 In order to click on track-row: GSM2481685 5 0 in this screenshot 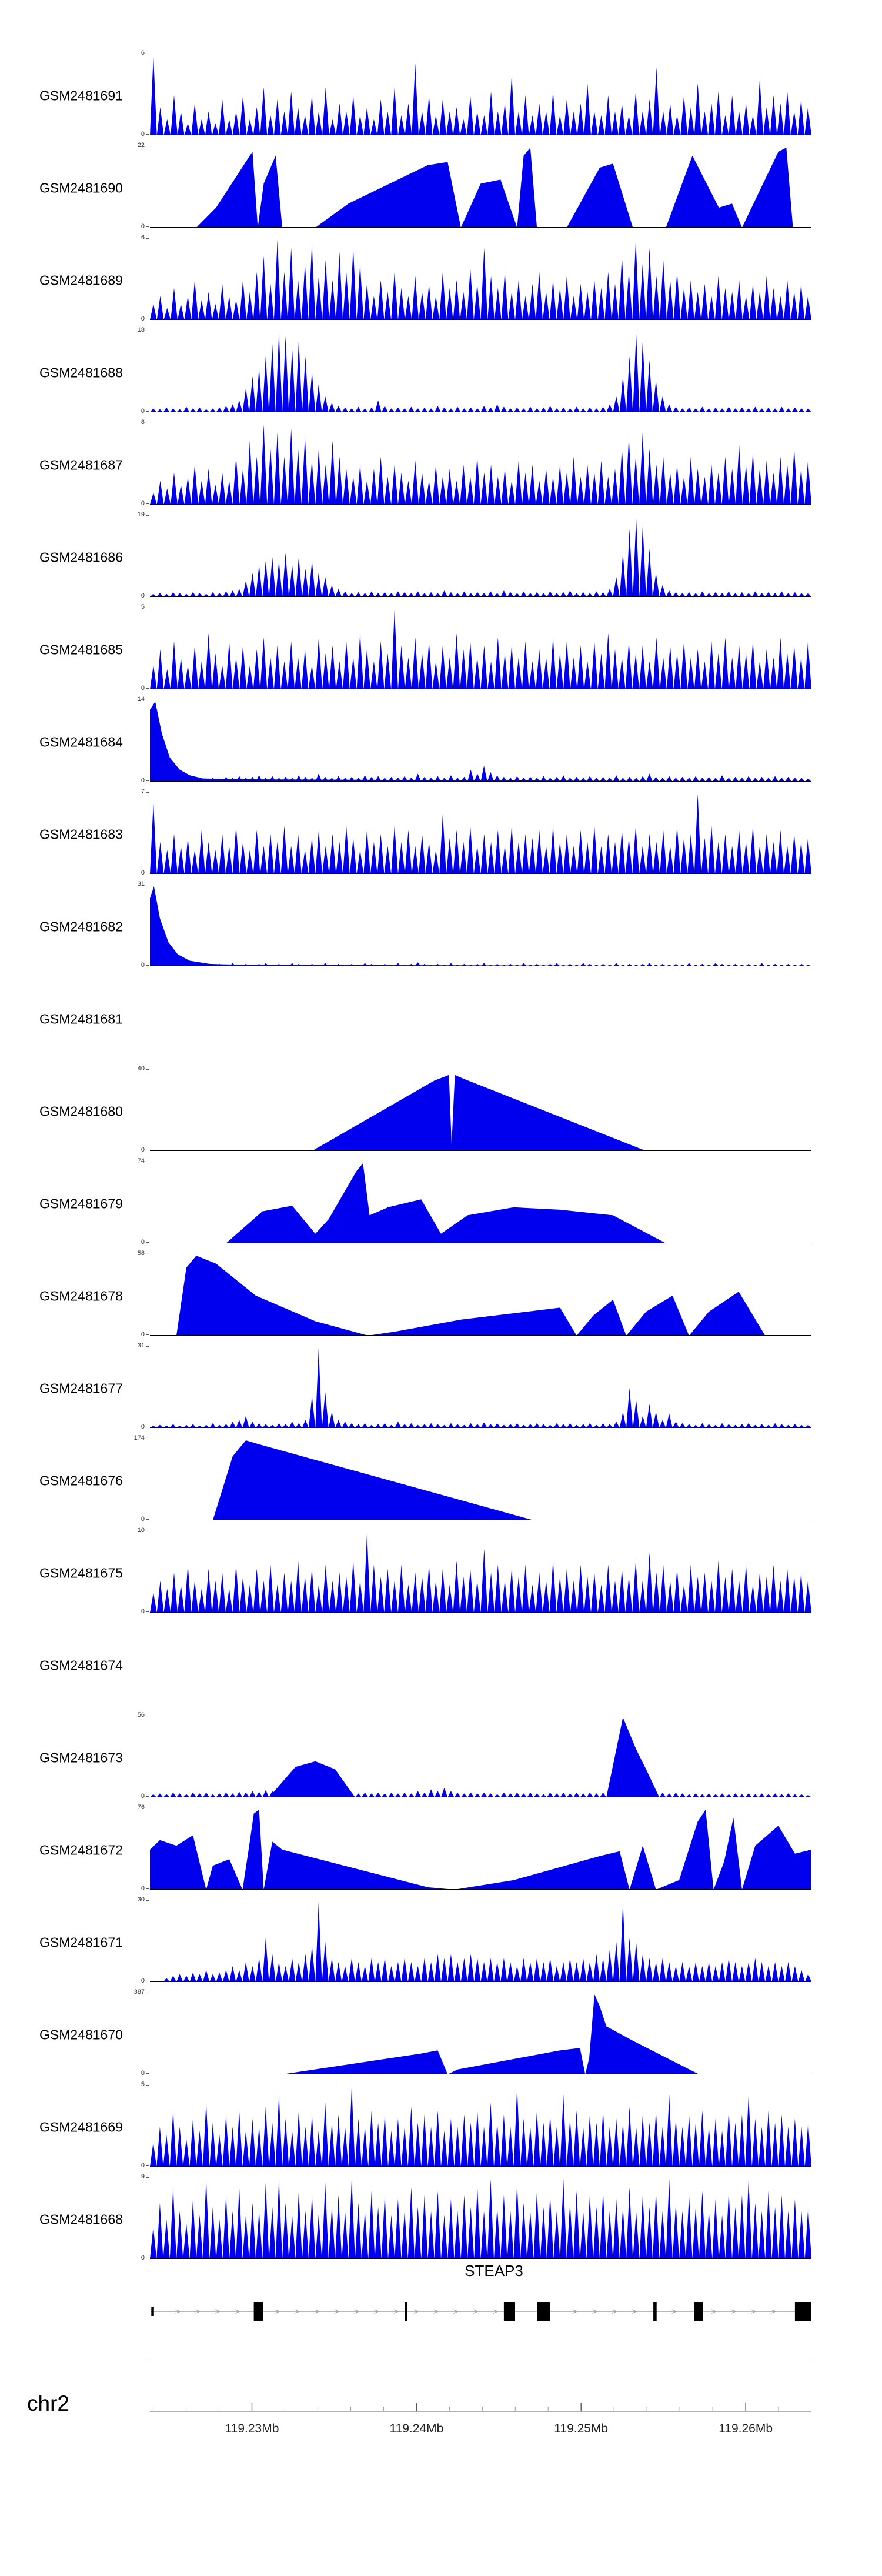, I will do `click(441, 649)`.